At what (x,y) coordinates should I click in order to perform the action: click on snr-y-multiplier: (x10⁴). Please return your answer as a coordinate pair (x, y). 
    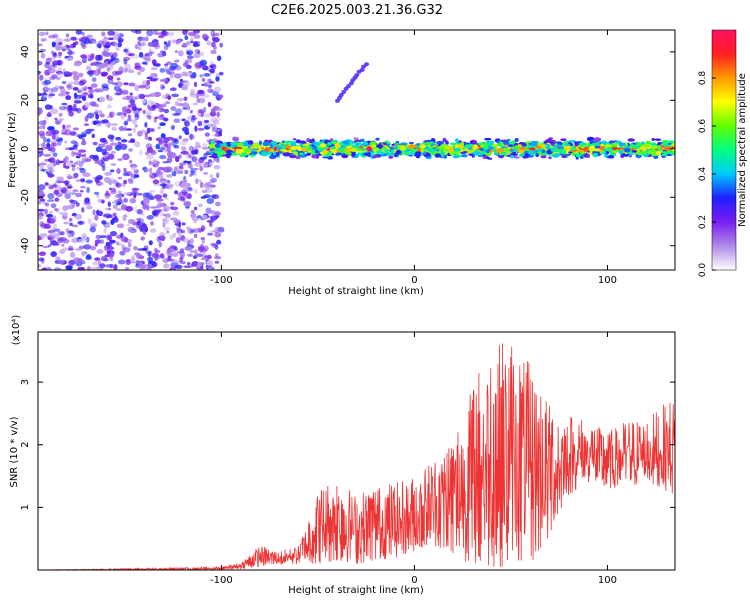
    Looking at the image, I should click on (16, 330).